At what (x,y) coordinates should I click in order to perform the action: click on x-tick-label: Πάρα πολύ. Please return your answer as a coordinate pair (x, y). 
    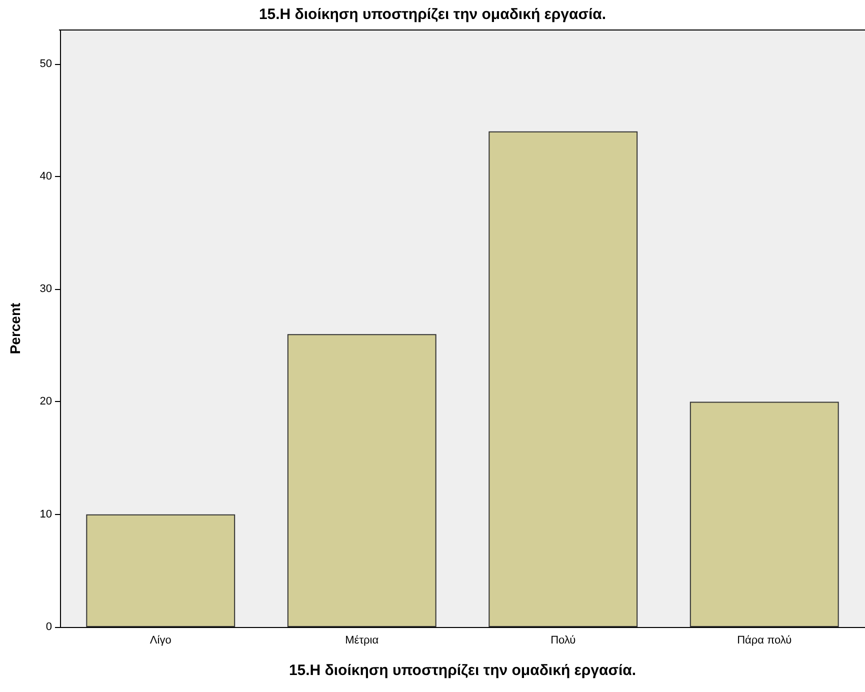
    Looking at the image, I should click on (764, 640).